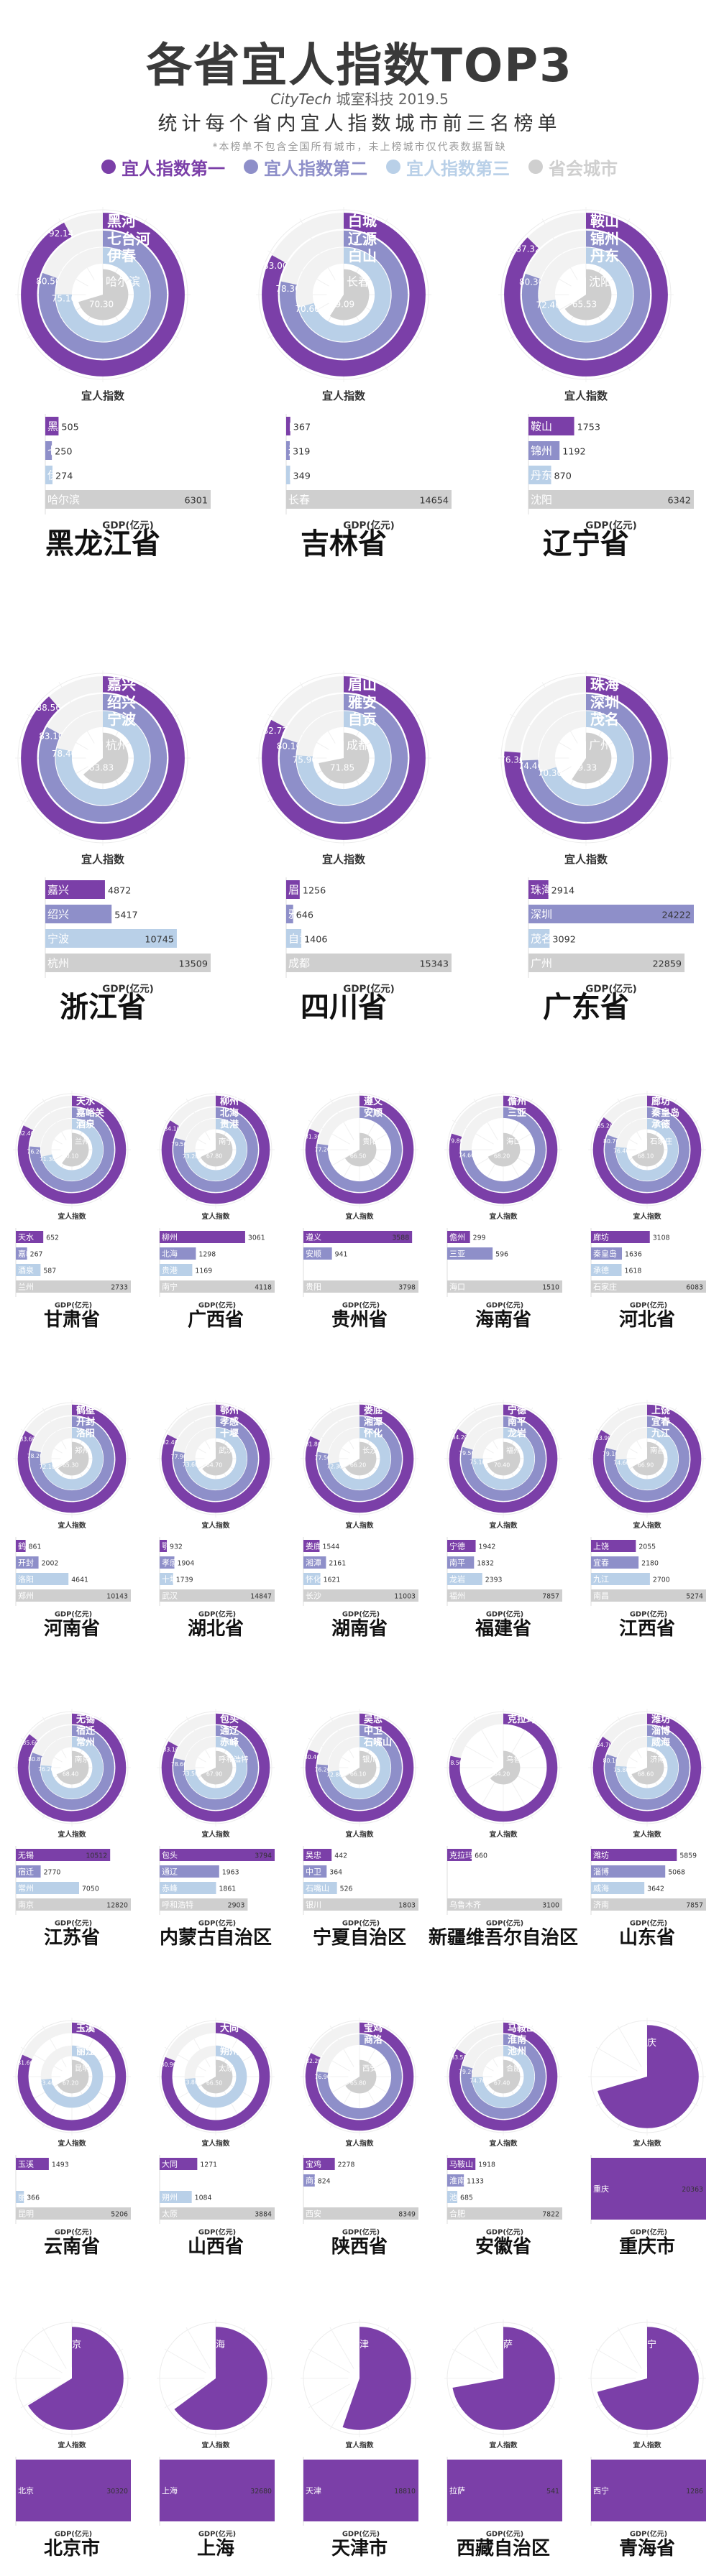 This screenshot has height=2576, width=719. What do you see at coordinates (362, 256) in the screenshot?
I see `city-label: 白山` at bounding box center [362, 256].